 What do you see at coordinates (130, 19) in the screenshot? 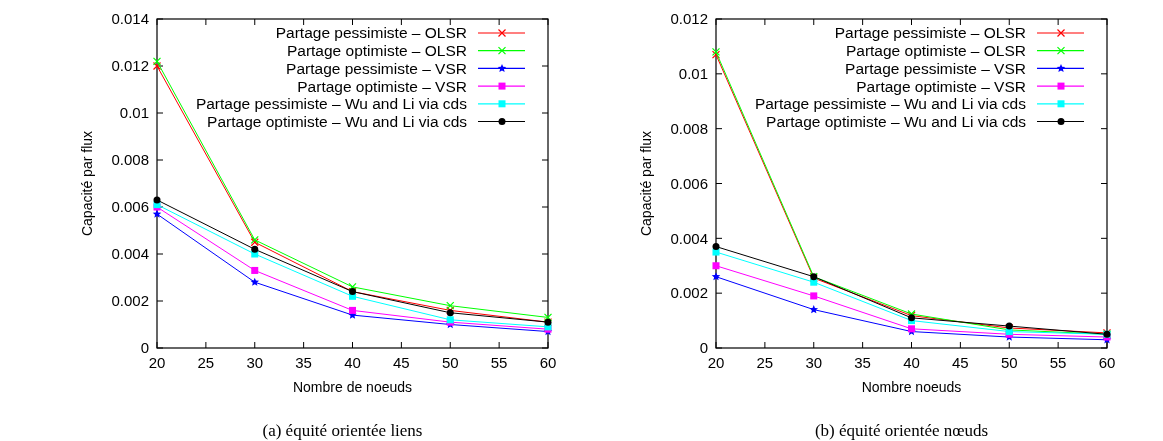
I see `y-tick-label: 0.014` at bounding box center [130, 19].